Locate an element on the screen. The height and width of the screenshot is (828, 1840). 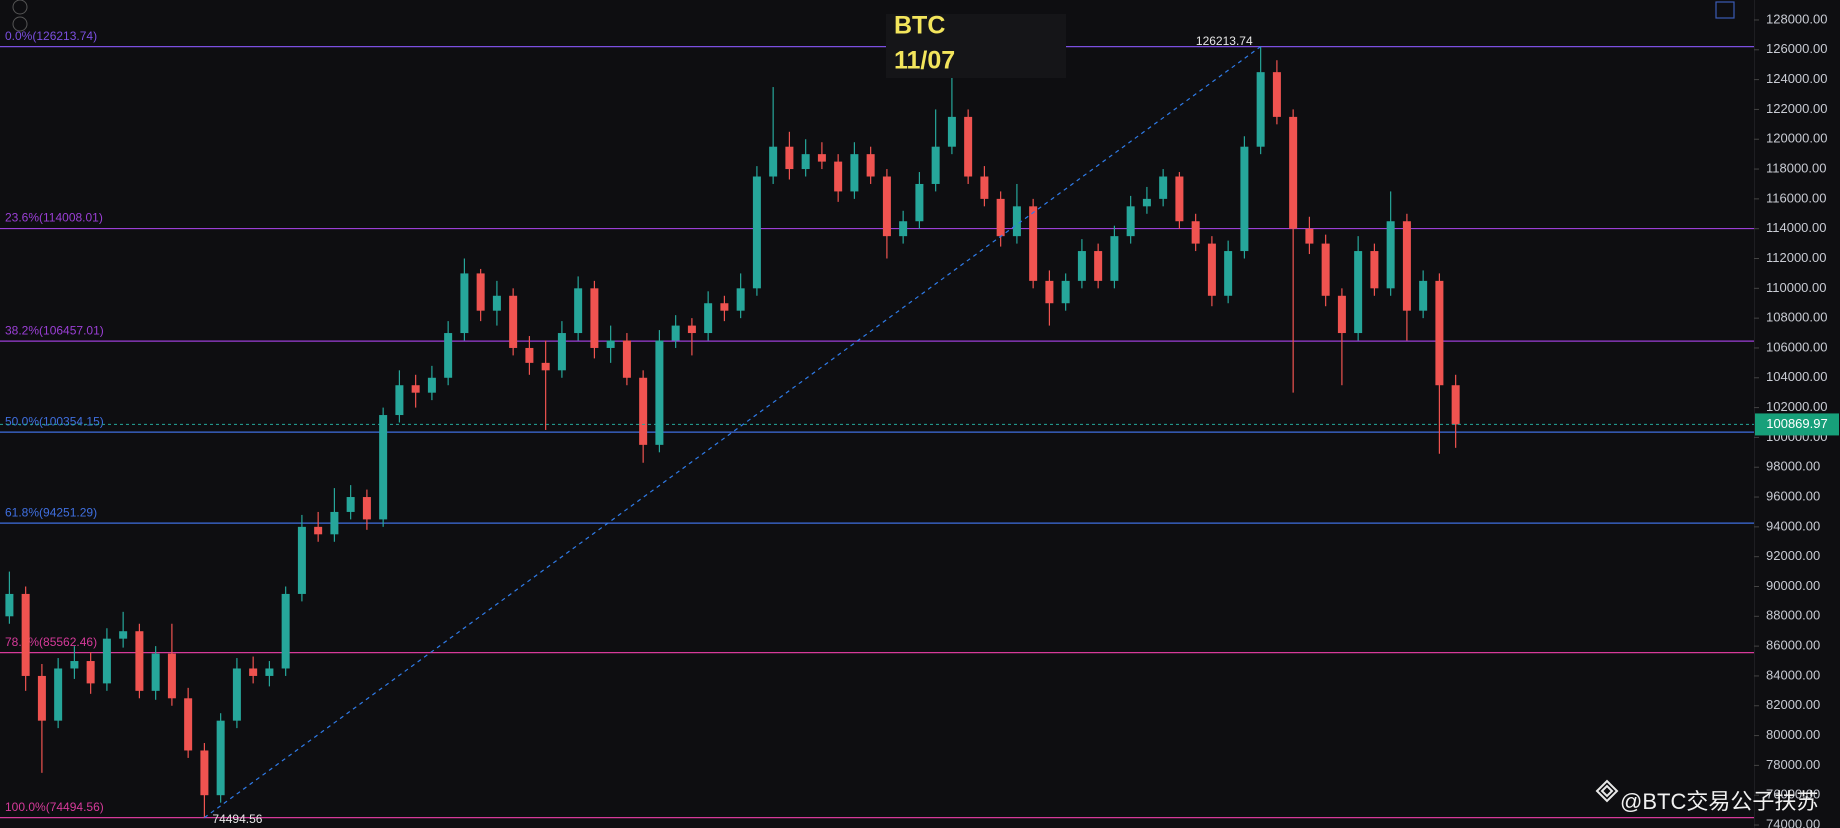
fib-label: 100.0%(74494.56) is located at coordinates (54, 807).